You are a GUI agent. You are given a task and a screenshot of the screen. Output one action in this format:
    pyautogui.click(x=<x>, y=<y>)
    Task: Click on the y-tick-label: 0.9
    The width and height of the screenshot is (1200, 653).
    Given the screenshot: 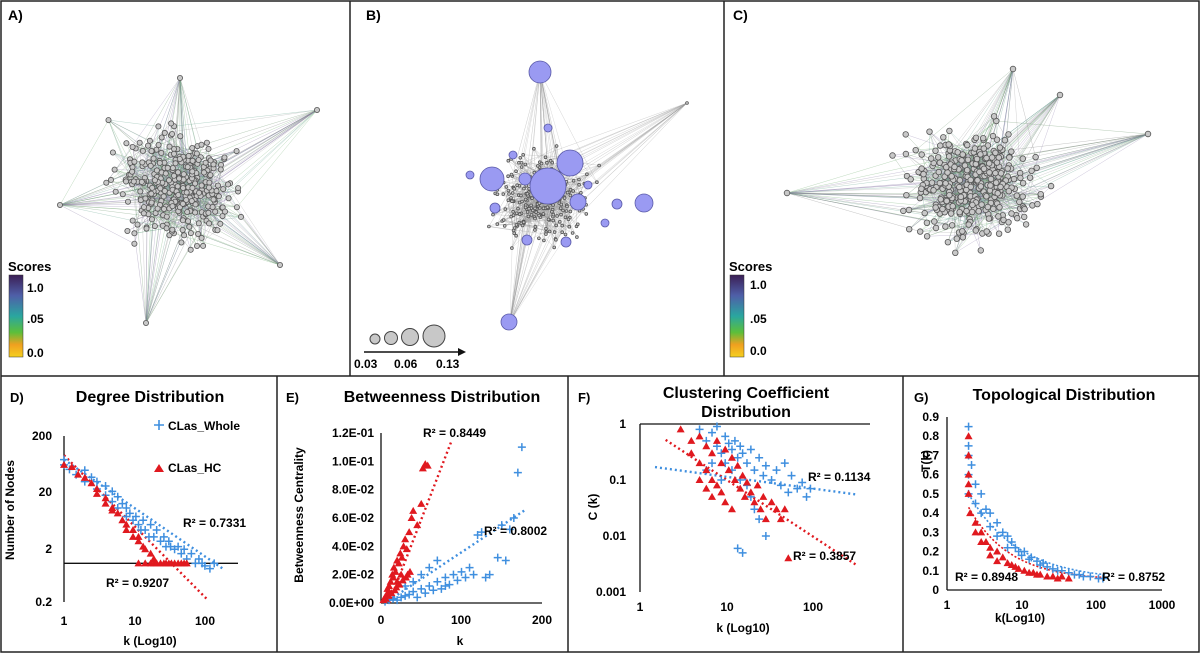 What is the action you would take?
    pyautogui.click(x=930, y=417)
    